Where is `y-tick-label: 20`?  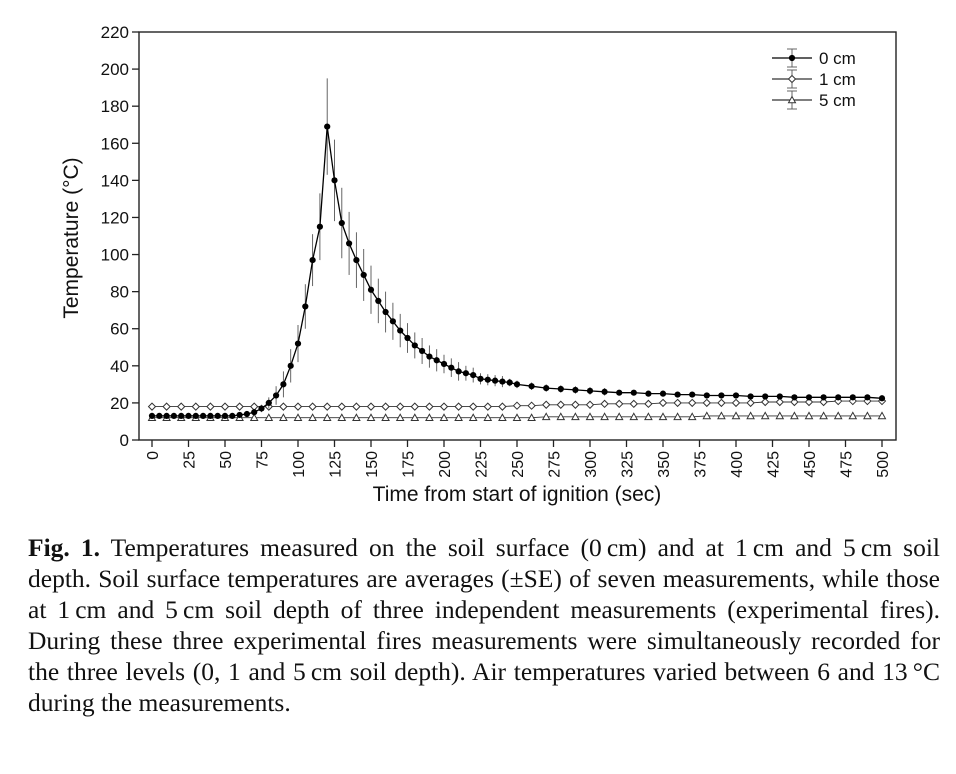 y-tick-label: 20 is located at coordinates (119, 403).